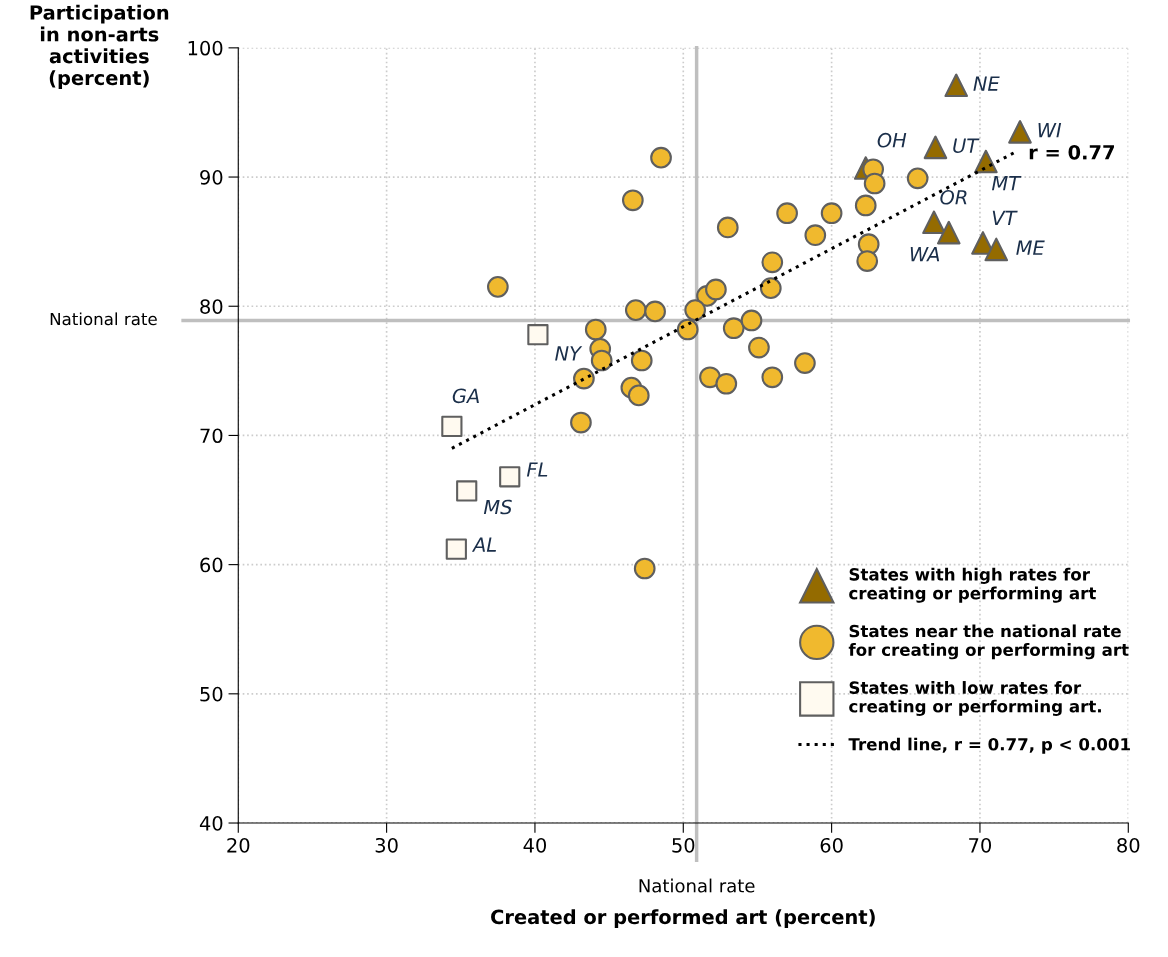  What do you see at coordinates (989, 745) in the screenshot?
I see `legend-label: Trend line, r = 0.77, p < 0.001` at bounding box center [989, 745].